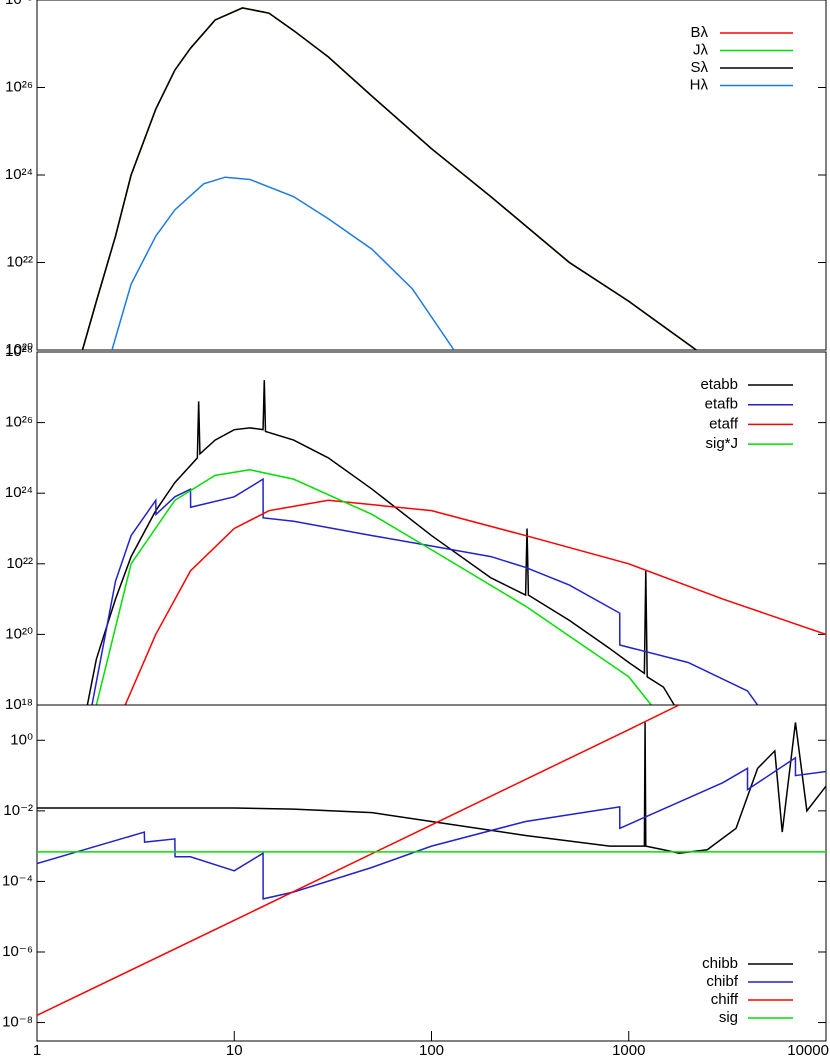  I want to click on legend-label: etabb, so click(719, 384).